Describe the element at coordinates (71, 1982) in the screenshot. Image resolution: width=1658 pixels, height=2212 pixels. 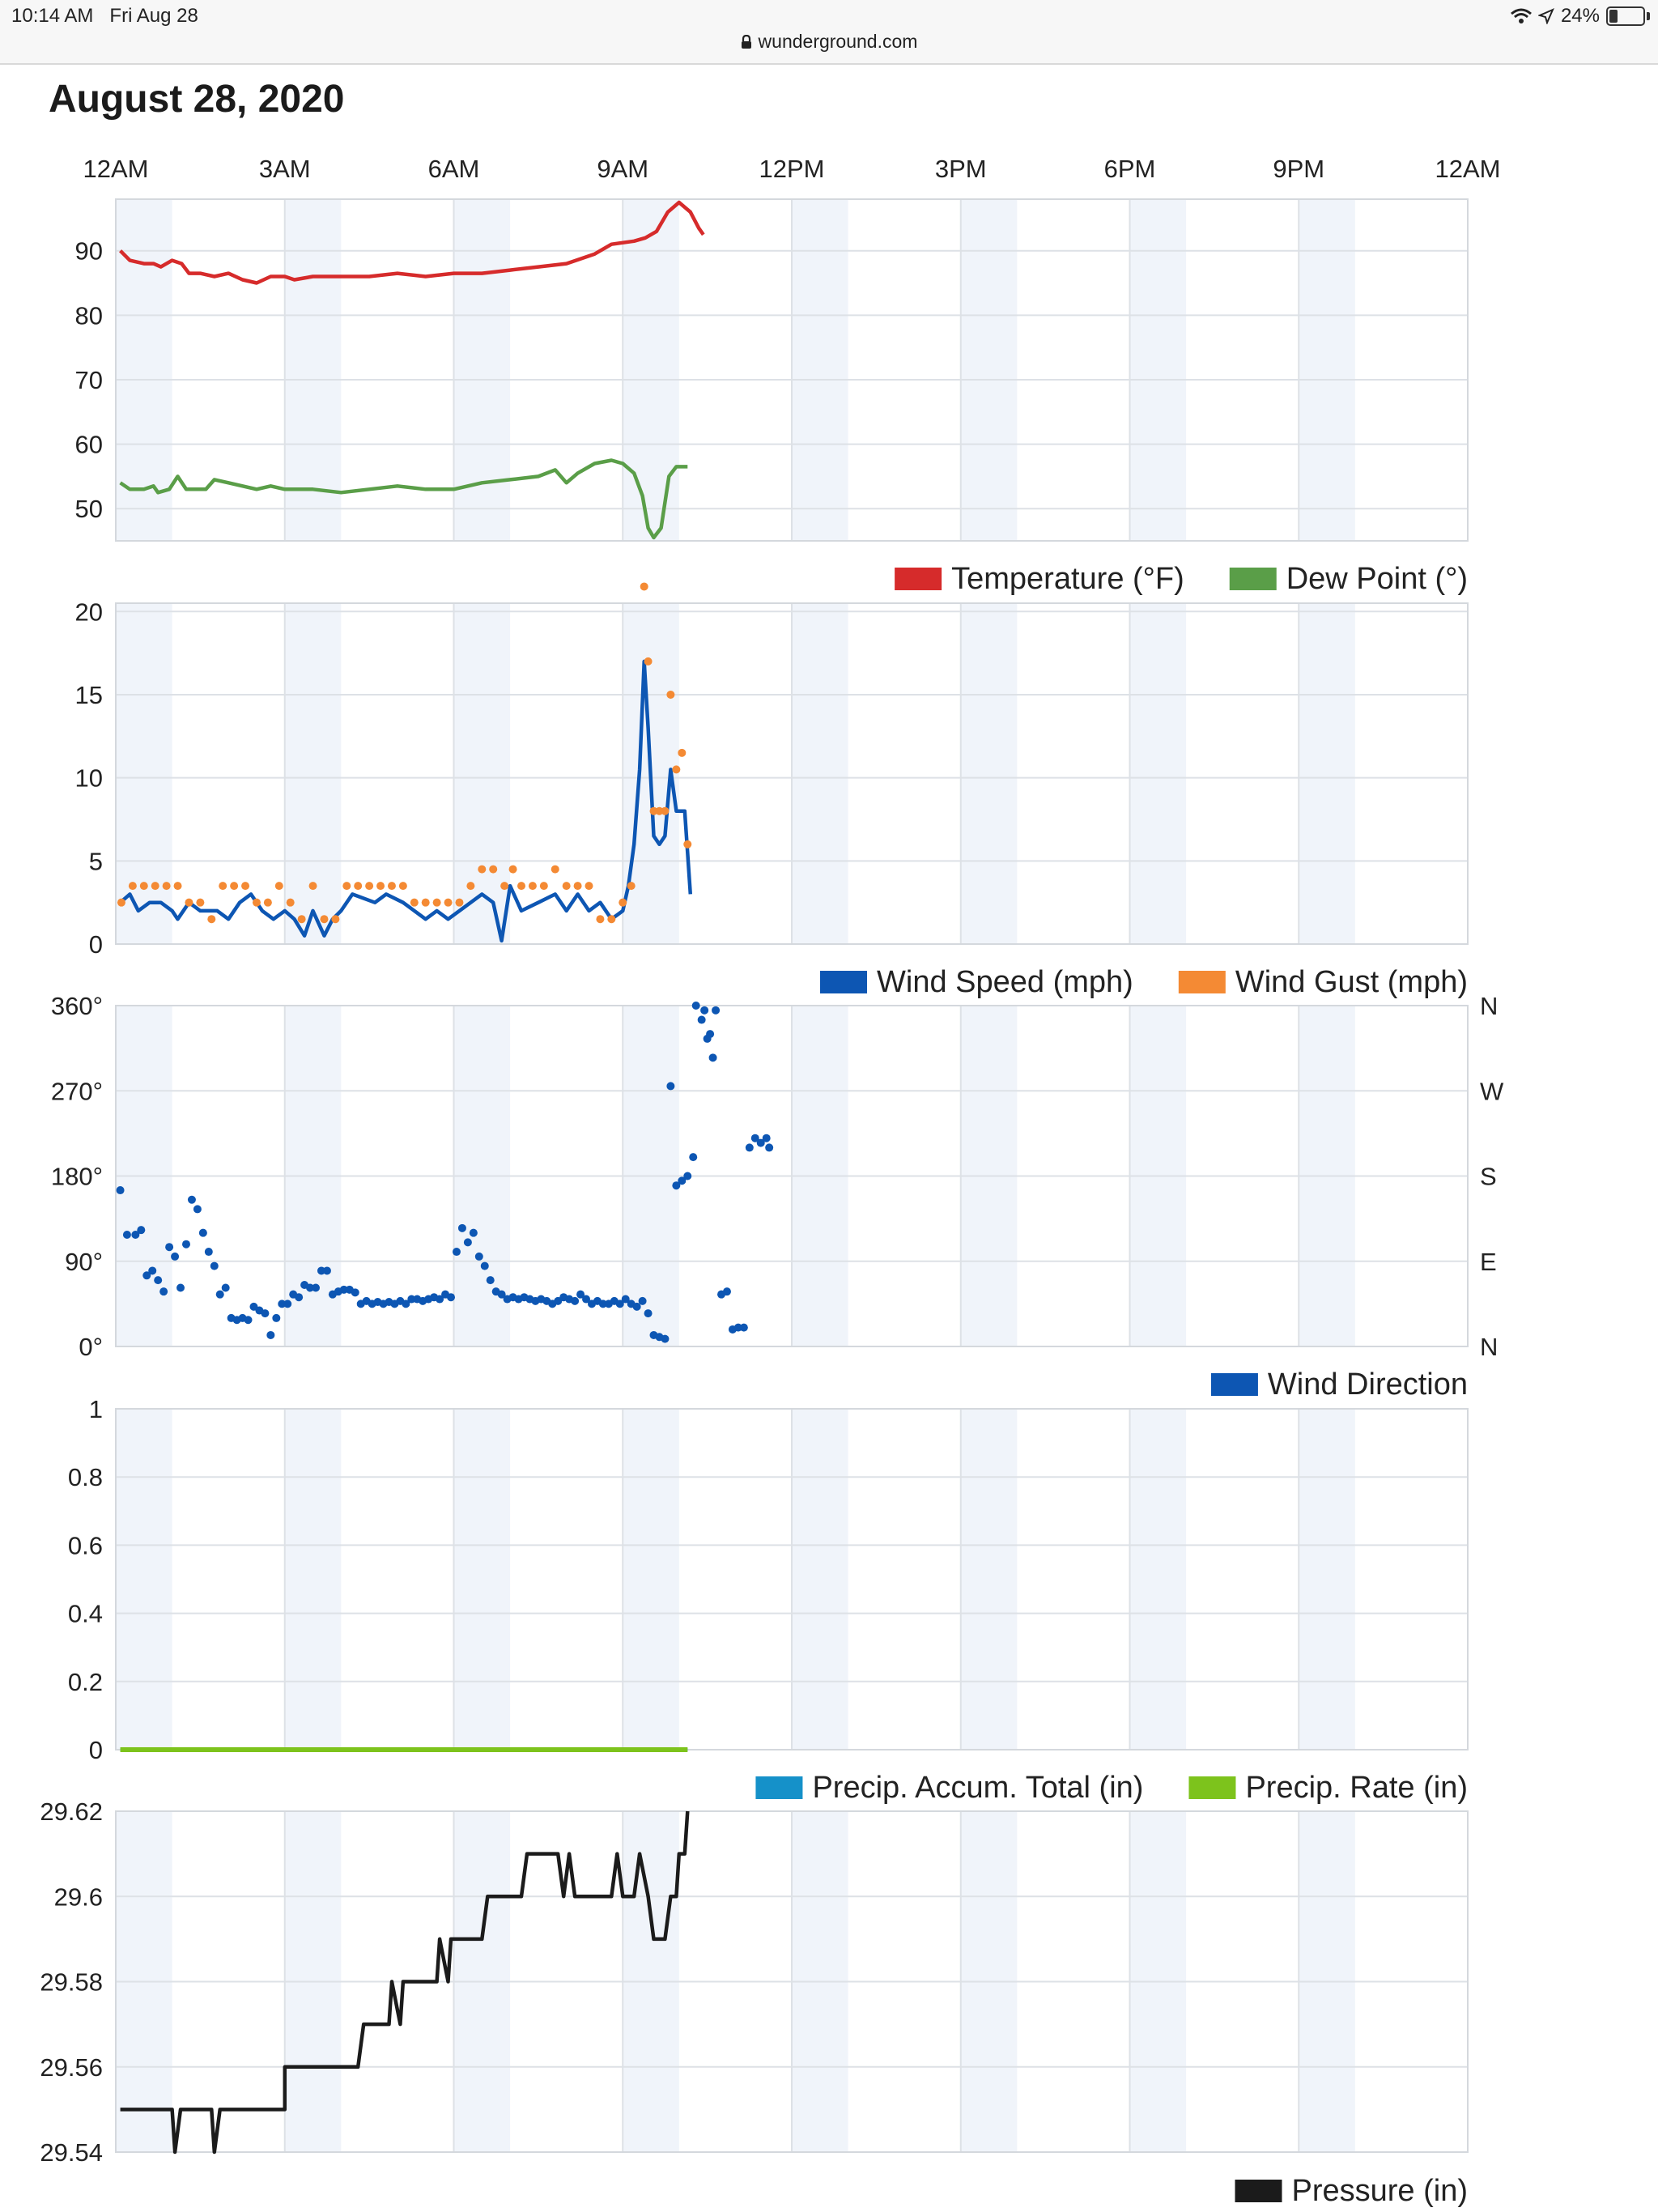
I see `y-tick-label: 29.58` at that location.